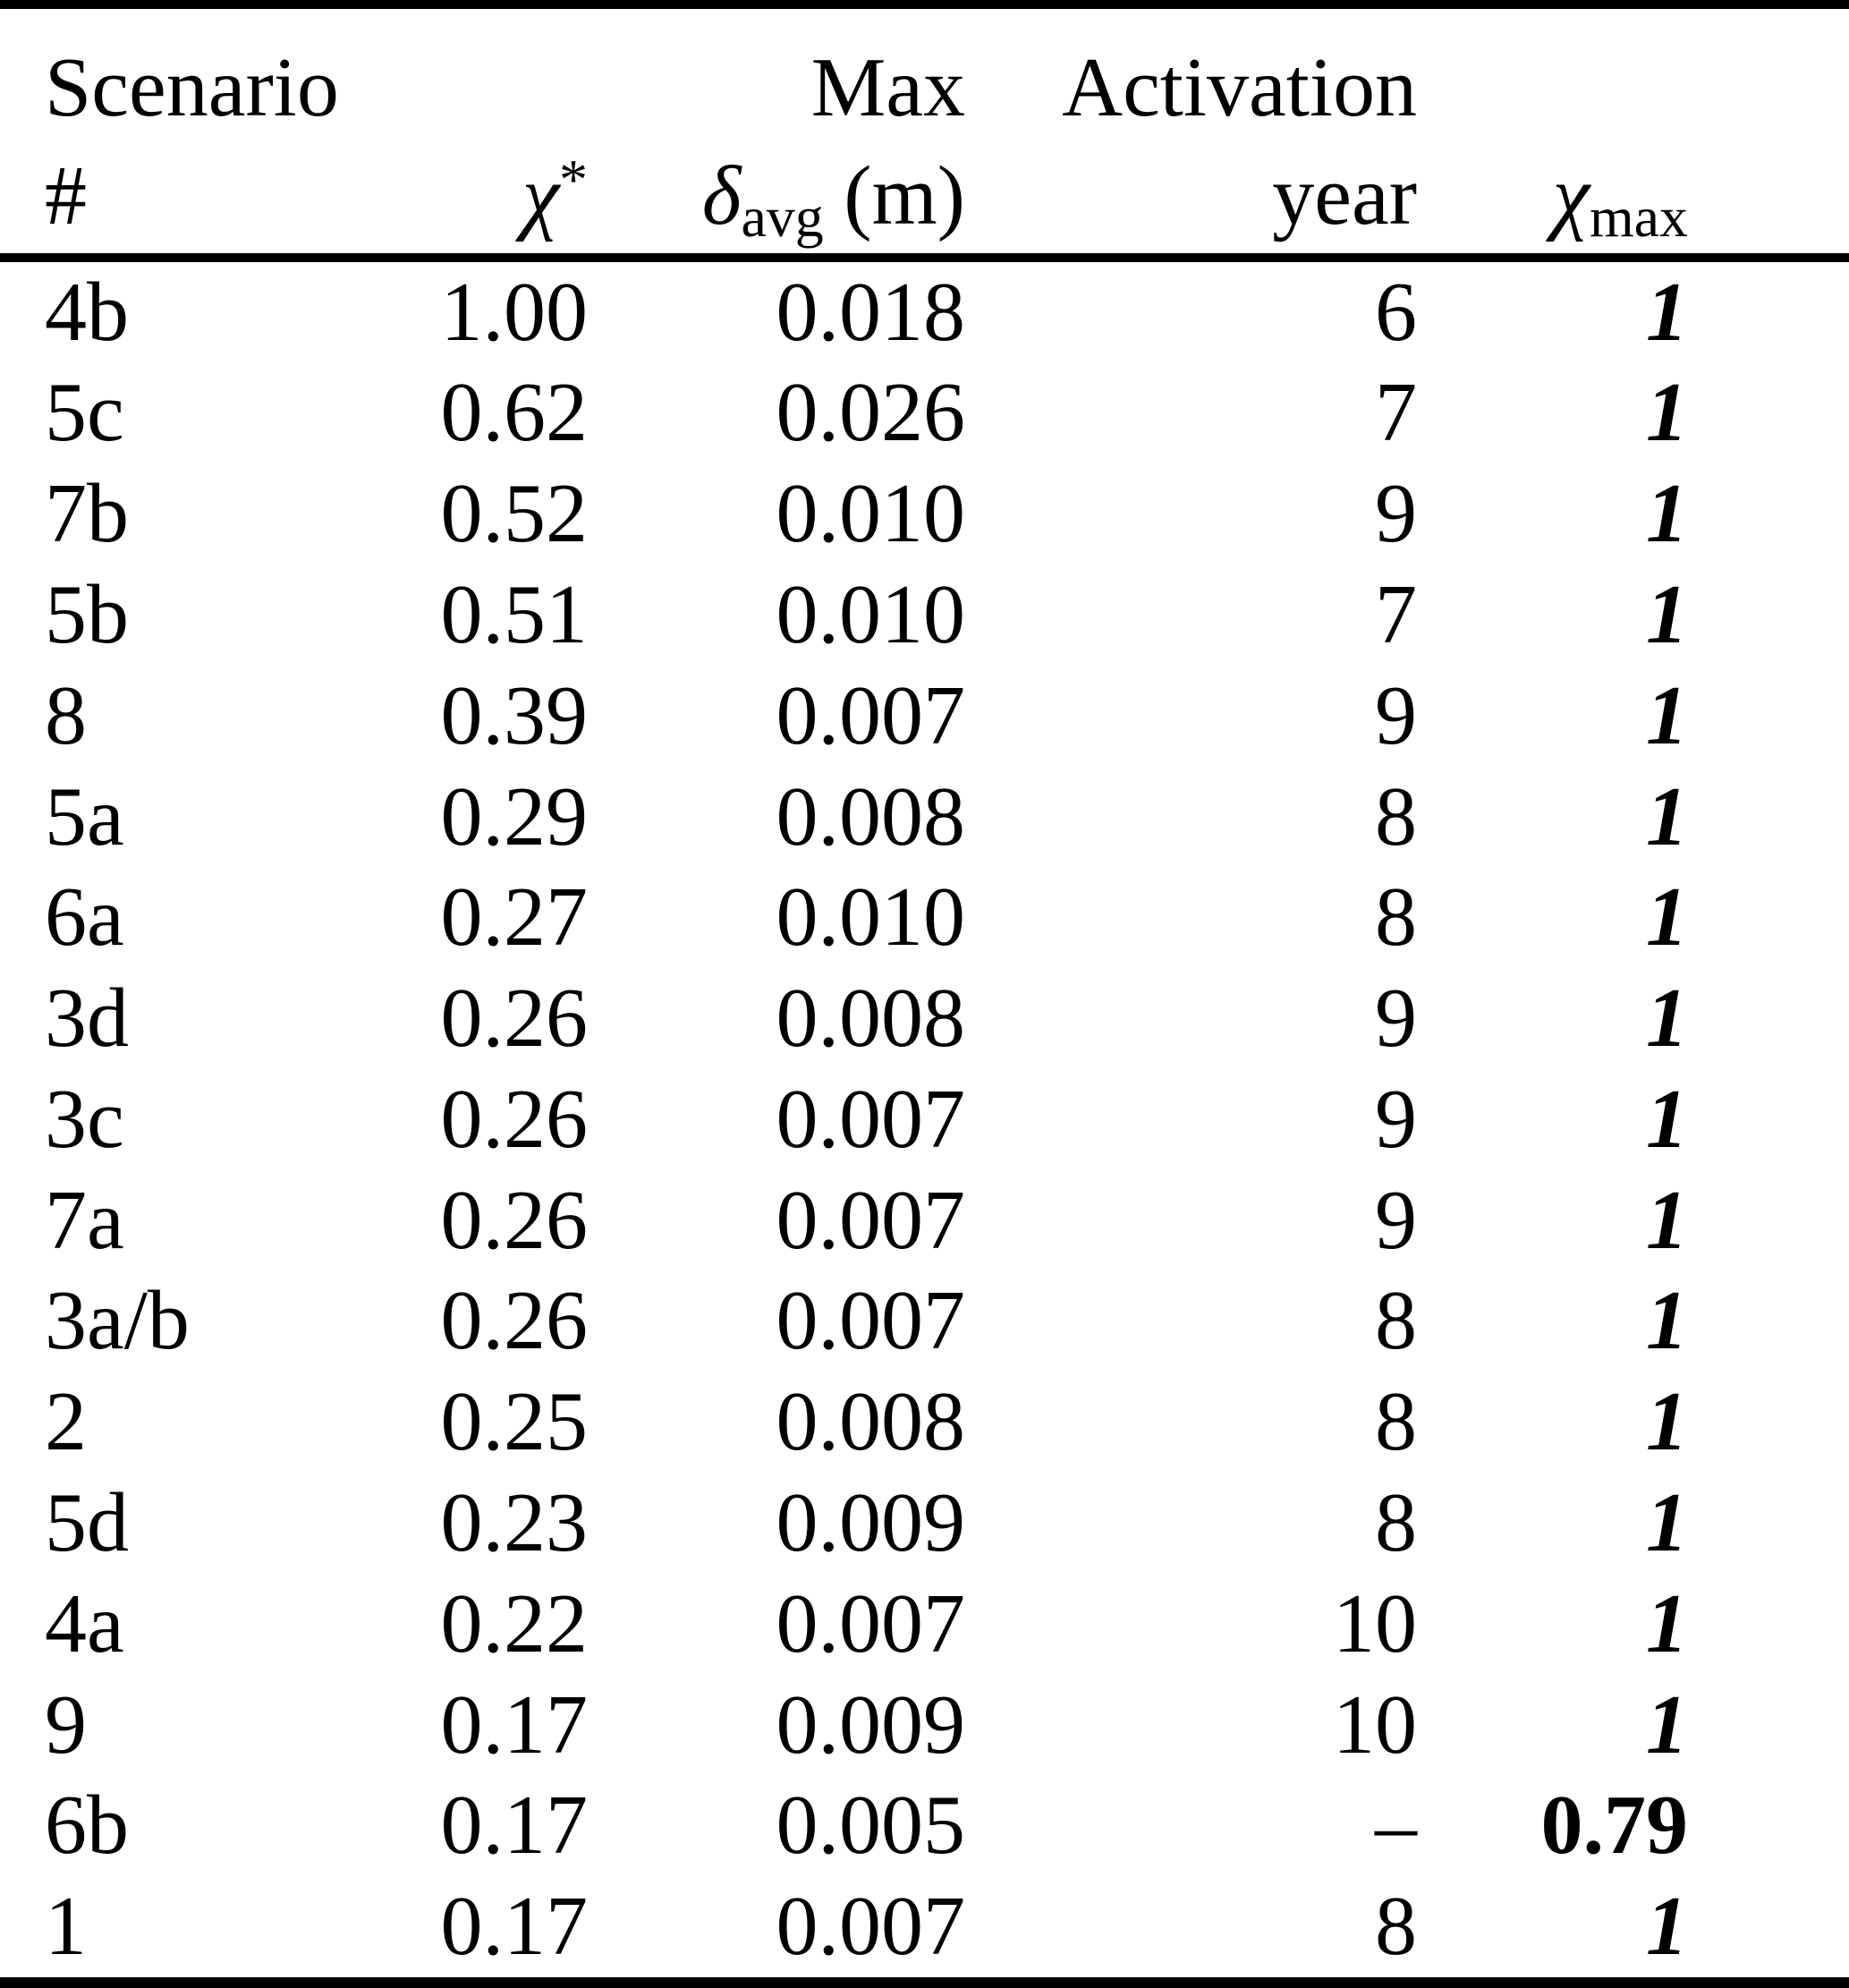  I want to click on scenario-cell: 5d, so click(87, 1523).